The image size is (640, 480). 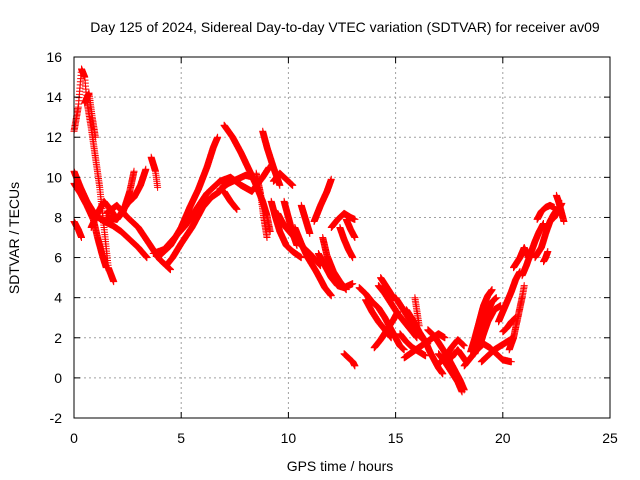 What do you see at coordinates (54, 137) in the screenshot?
I see `y-tick-label: 12` at bounding box center [54, 137].